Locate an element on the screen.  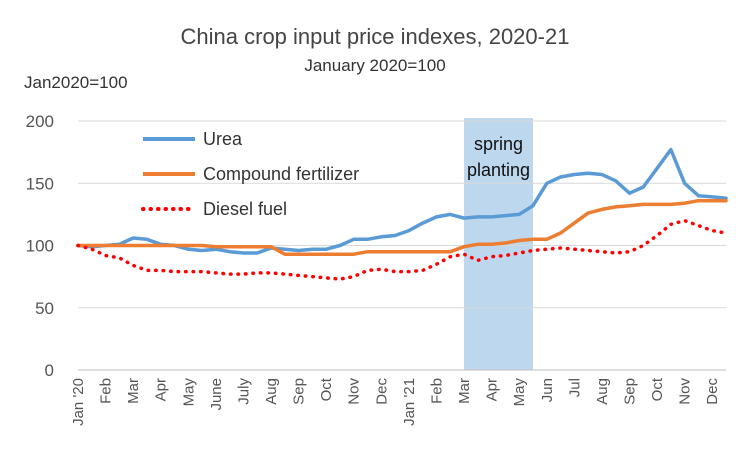
series-line-diesel-fuel is located at coordinates (402, 249).